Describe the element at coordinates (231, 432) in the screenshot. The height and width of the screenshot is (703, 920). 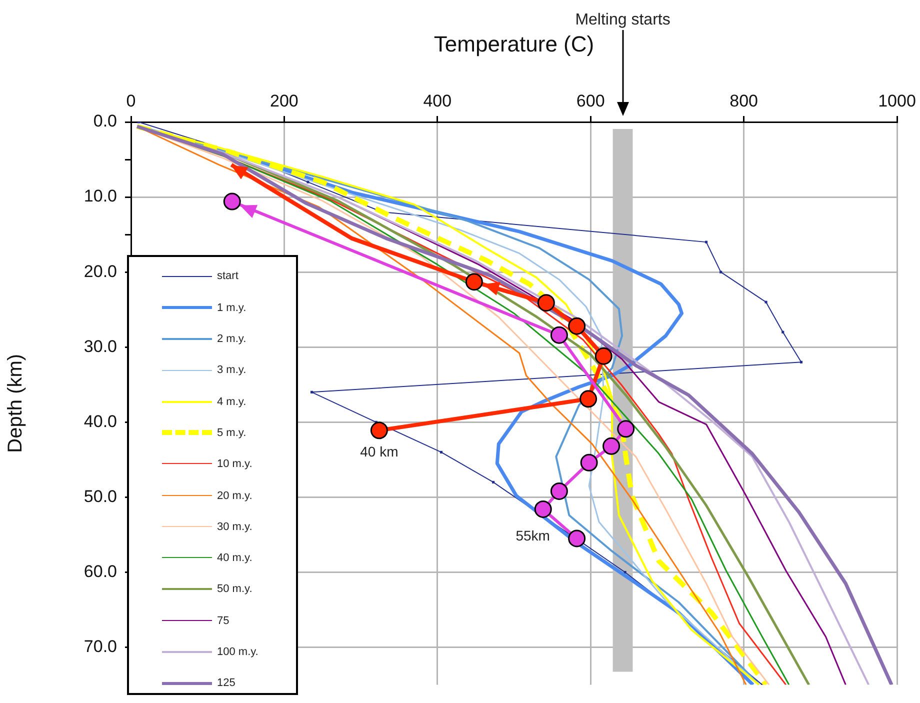
I see `legend-label: 5 m.y.` at that location.